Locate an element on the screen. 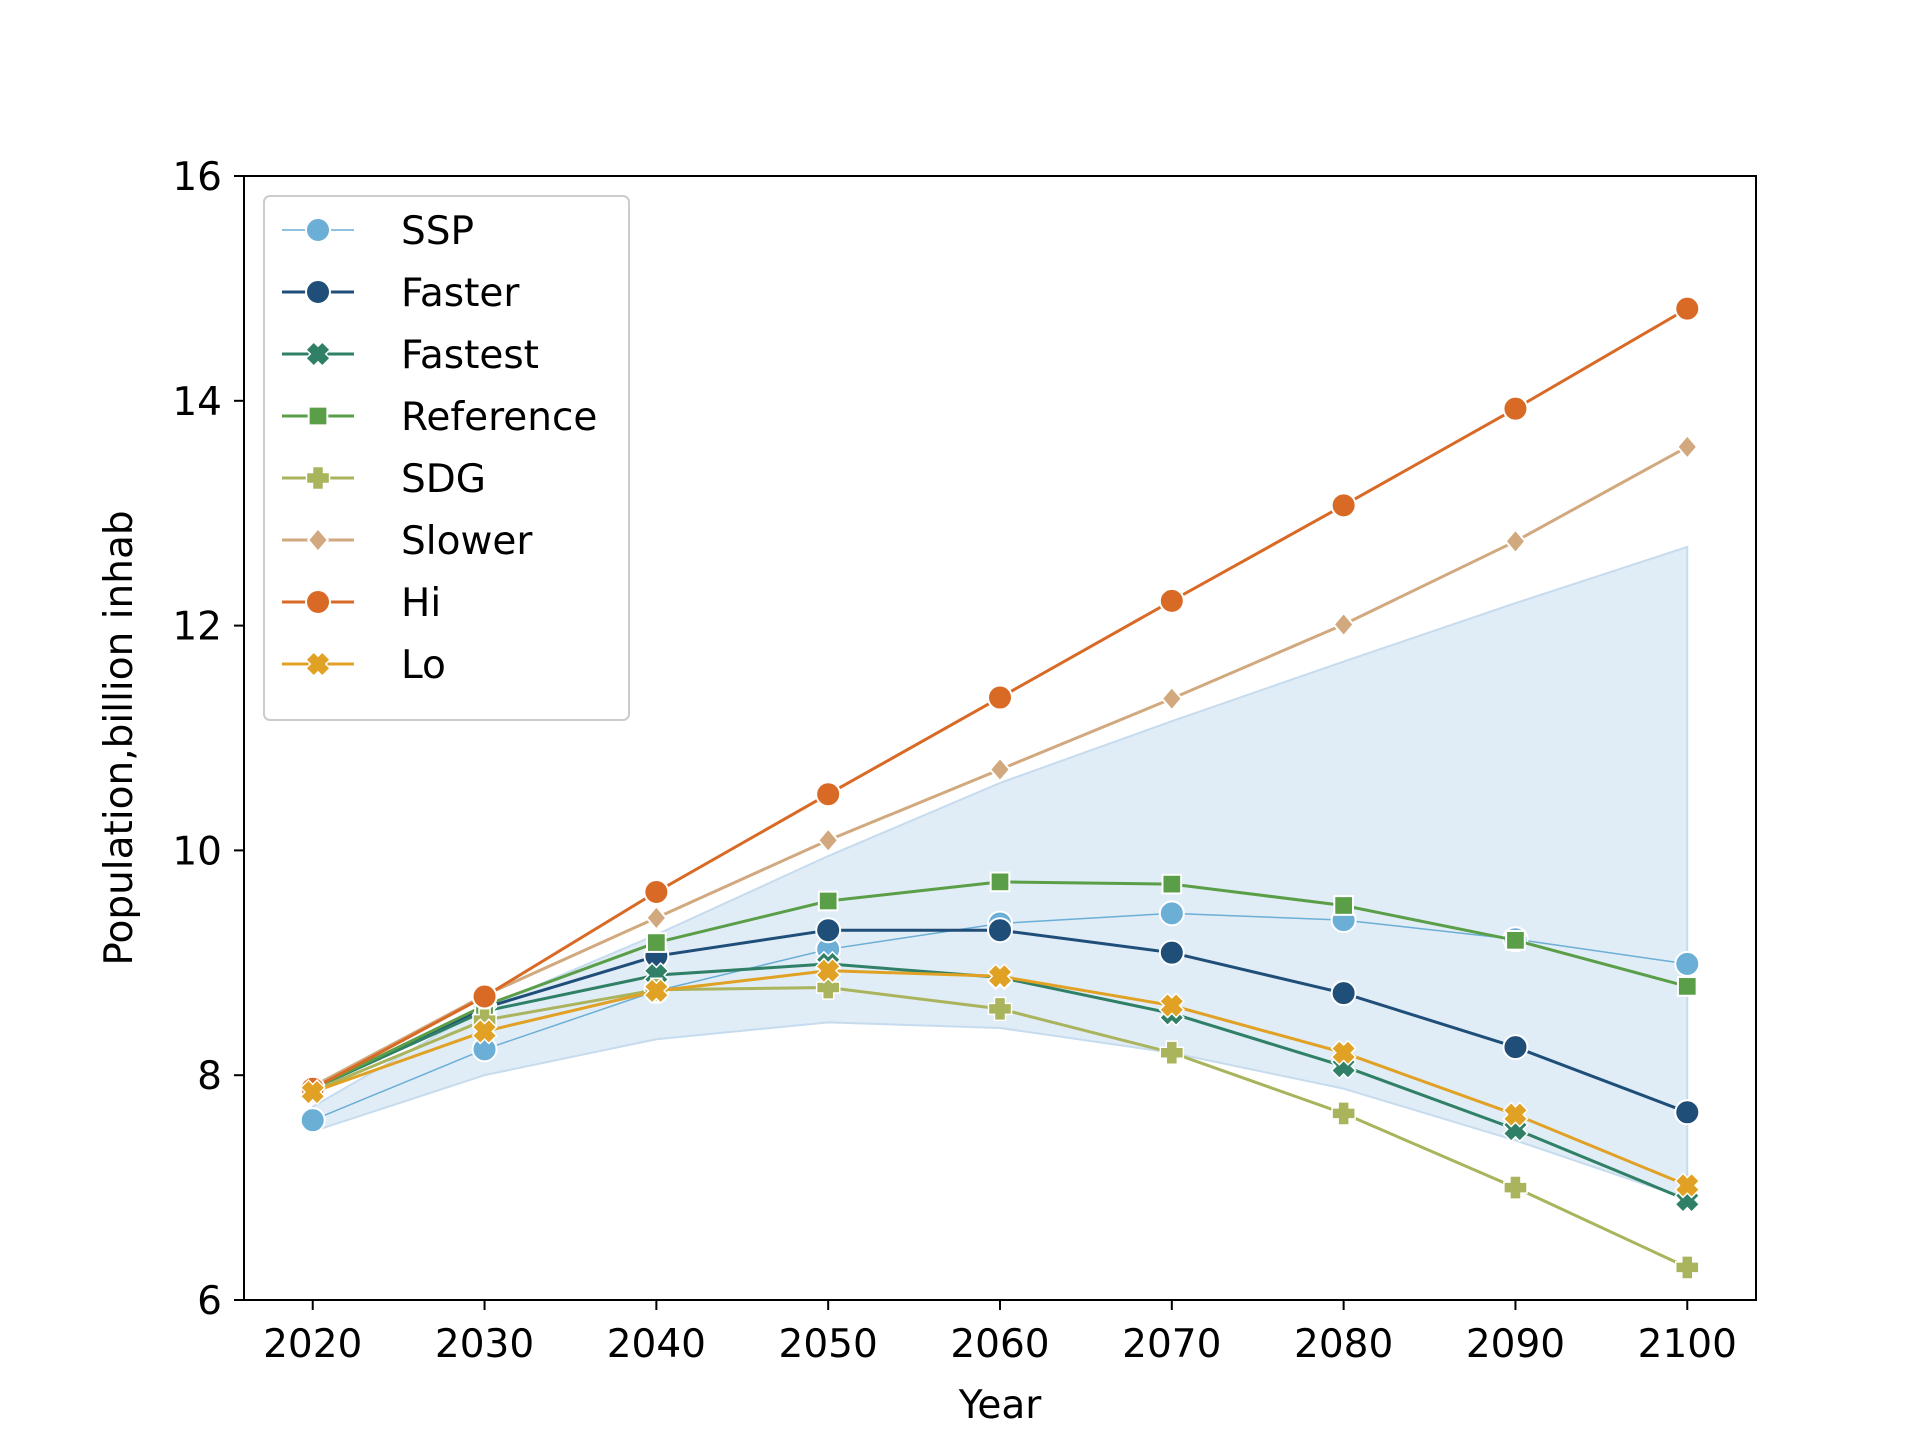 Image resolution: width=1920 pixels, height=1440 pixels. legend: SSP Faster Fastest Reference SDG Slower Hi Lo is located at coordinates (446, 458).